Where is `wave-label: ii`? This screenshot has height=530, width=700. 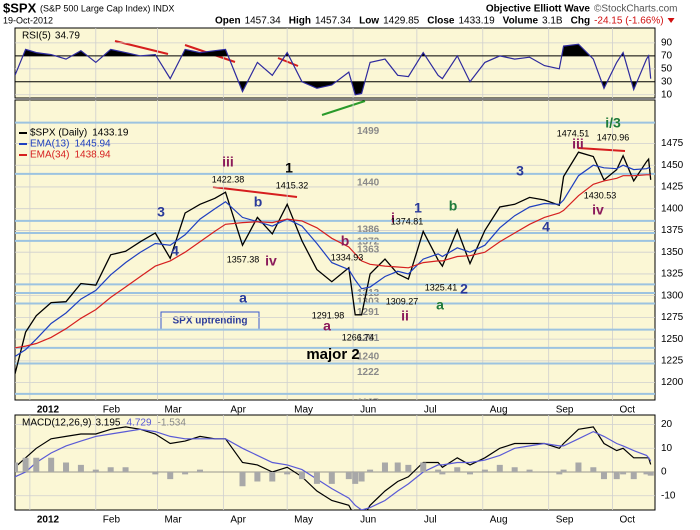 wave-label: ii is located at coordinates (405, 316).